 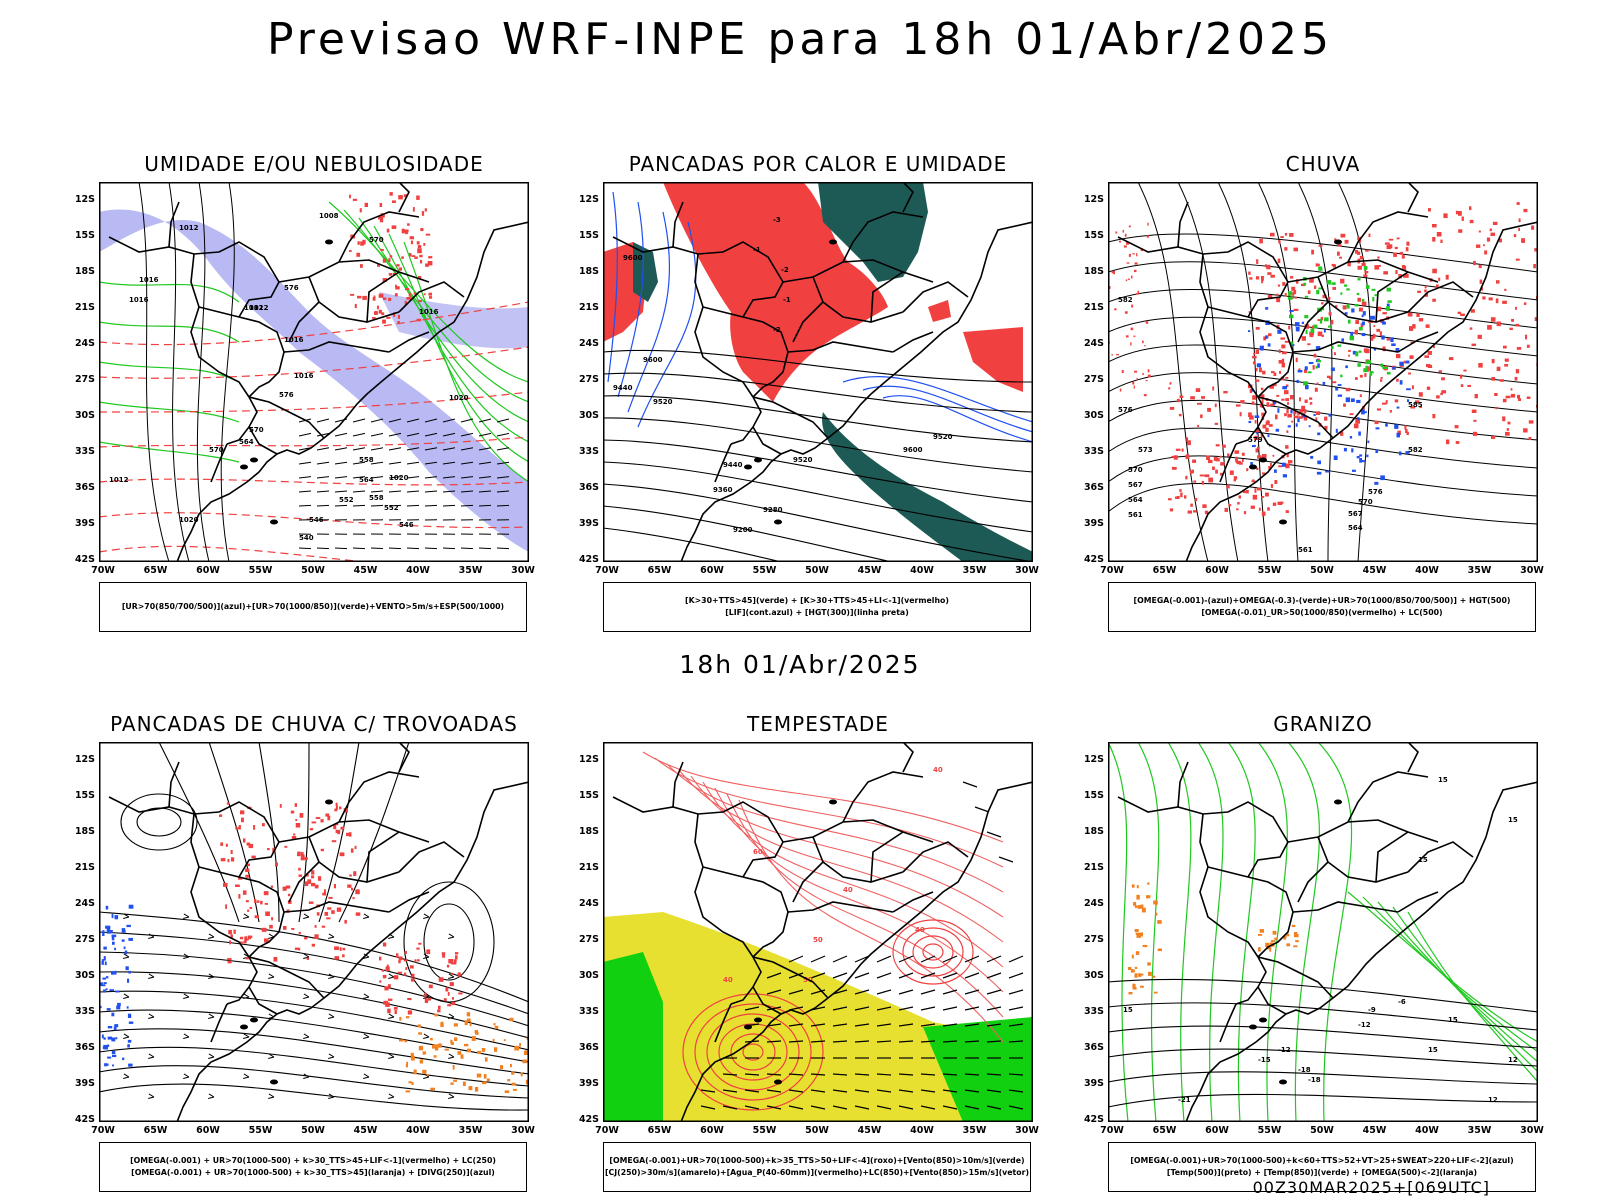 I want to click on rh-contours, so click(x=169, y=372).